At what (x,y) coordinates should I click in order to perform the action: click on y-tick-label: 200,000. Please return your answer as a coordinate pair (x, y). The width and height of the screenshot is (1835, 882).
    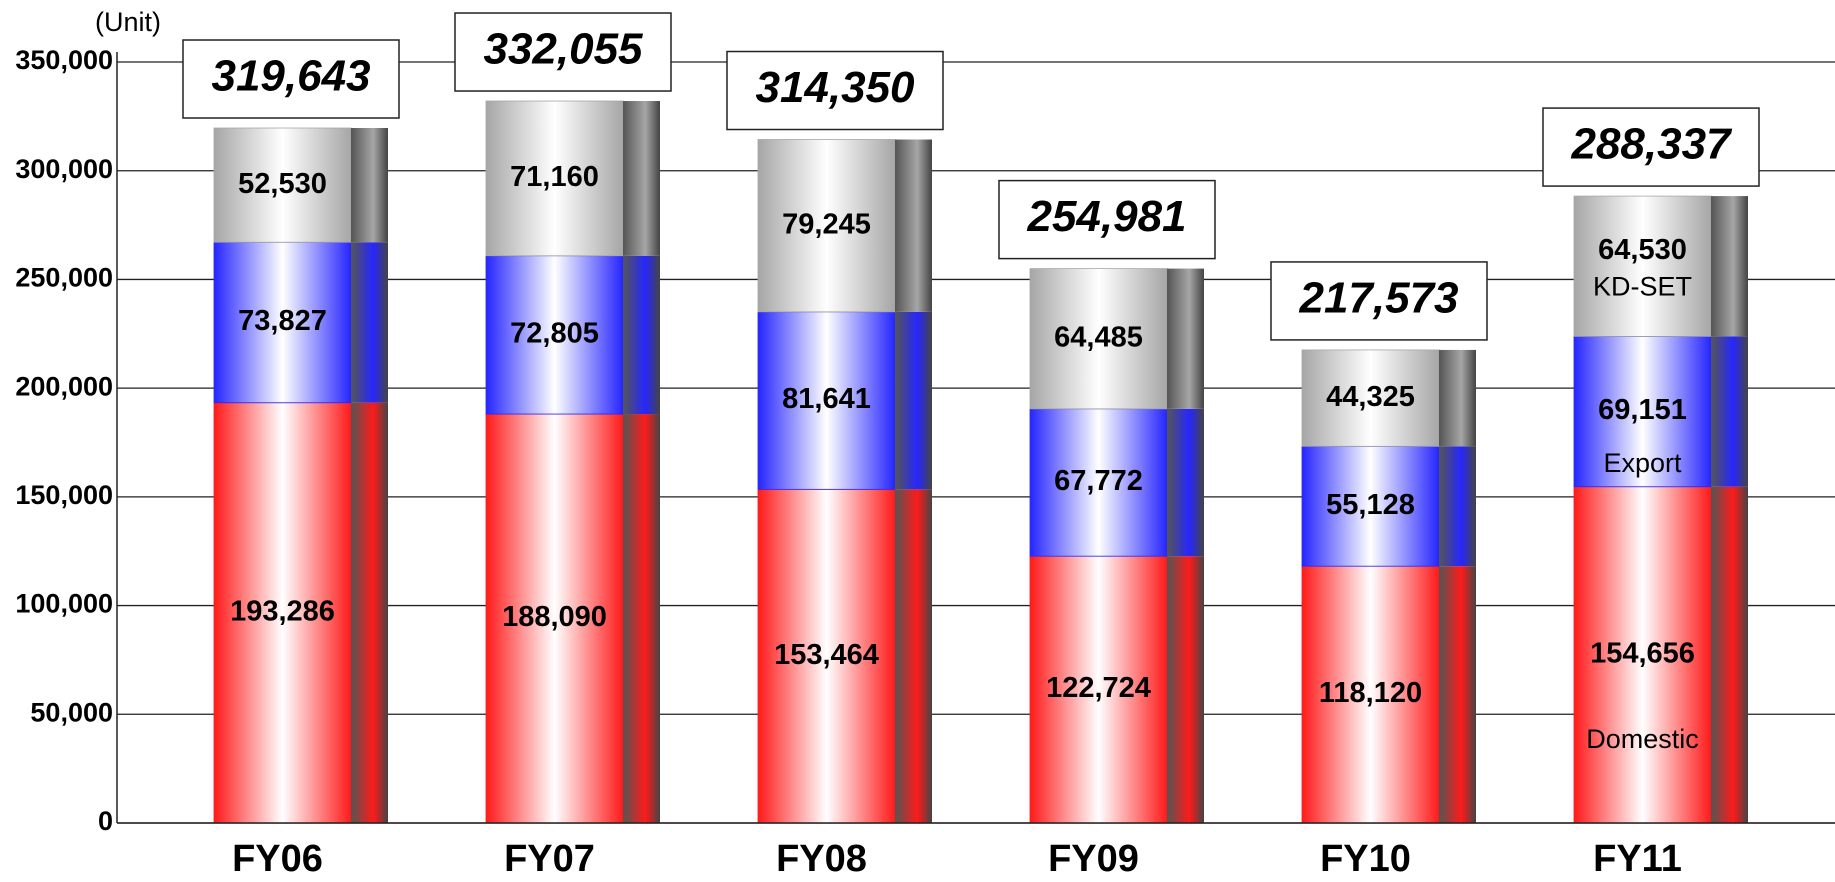
    Looking at the image, I should click on (64, 386).